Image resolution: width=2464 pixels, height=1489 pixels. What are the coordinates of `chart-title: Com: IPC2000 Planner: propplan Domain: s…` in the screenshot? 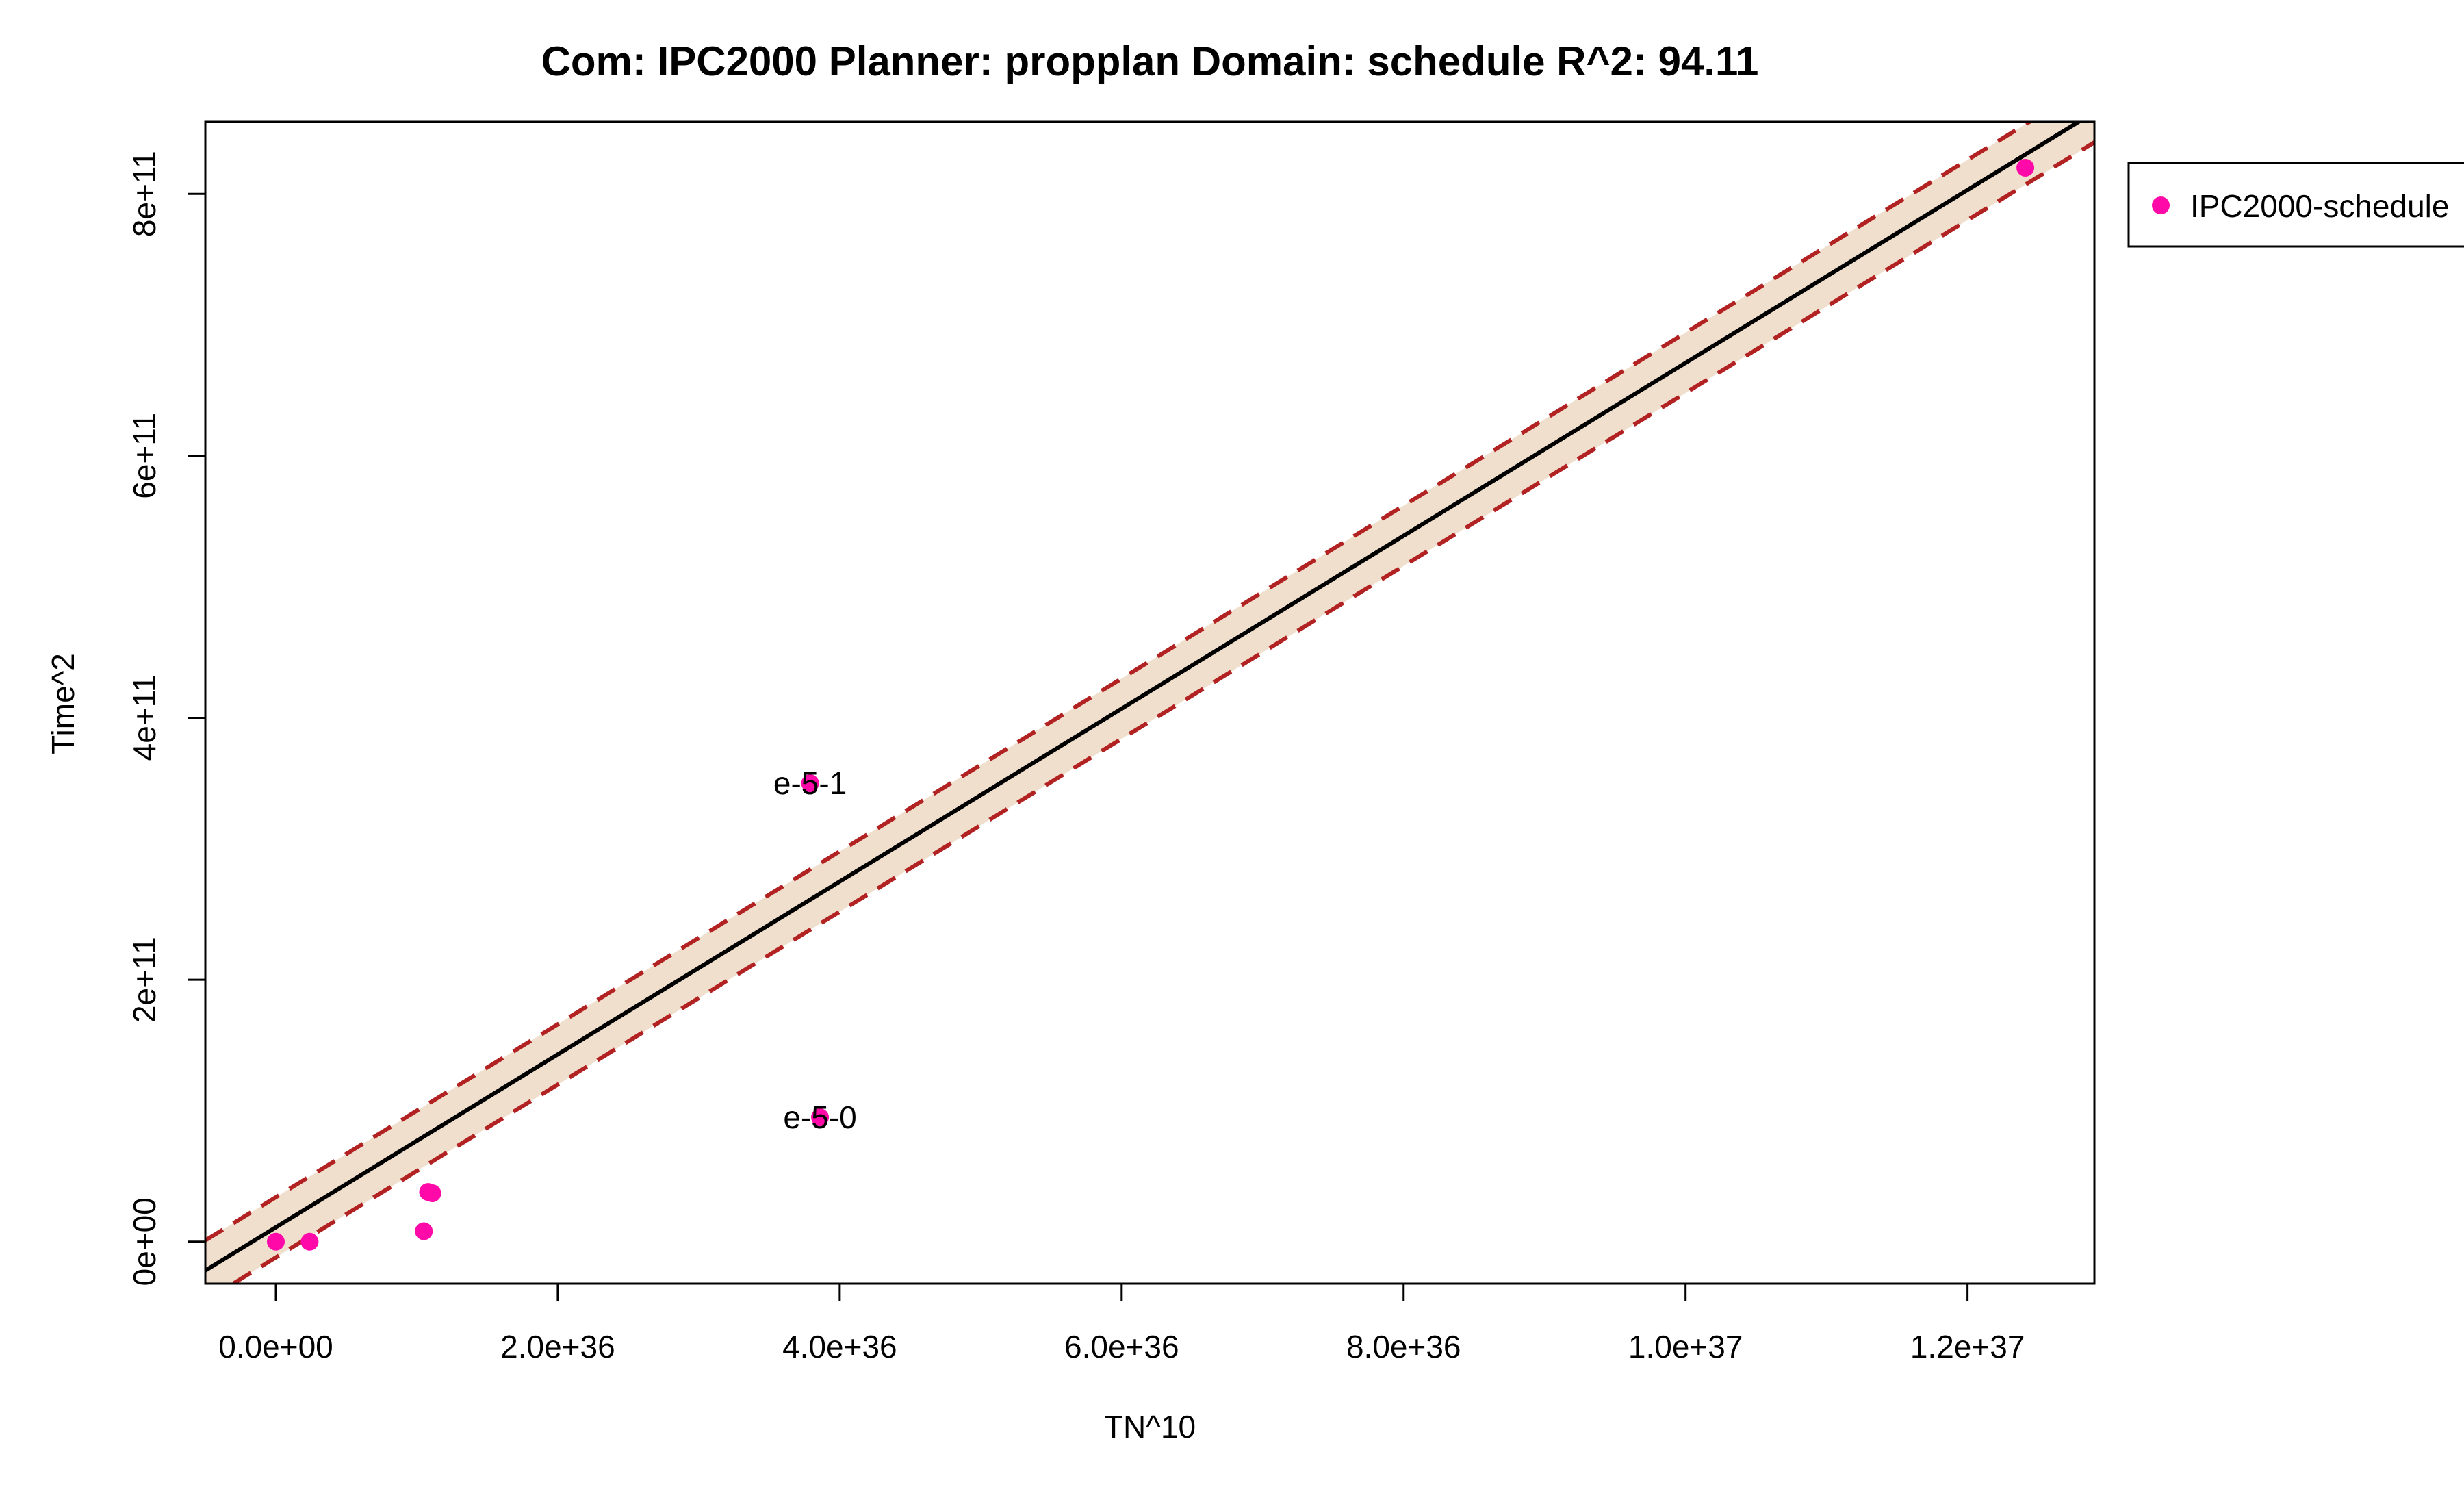 It's located at (1150, 61).